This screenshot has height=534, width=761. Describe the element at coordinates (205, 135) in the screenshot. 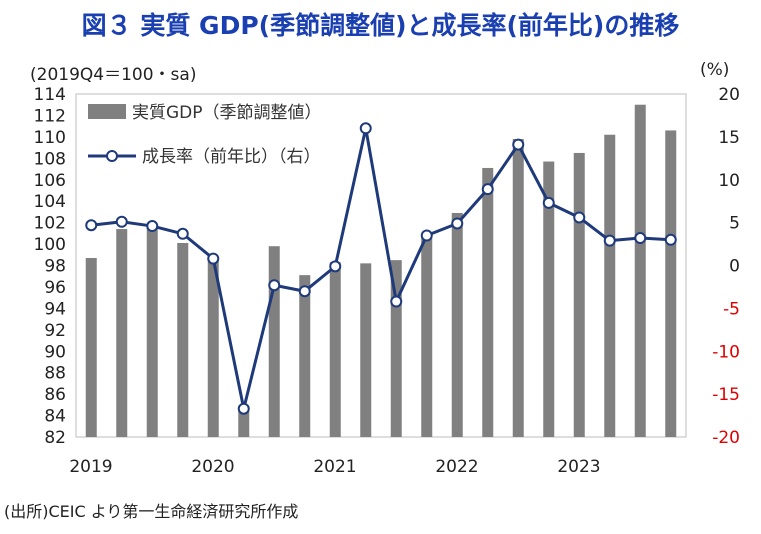

I see `legend: 実質GDP（季節調整値） 成長率（前年比）（右）` at that location.